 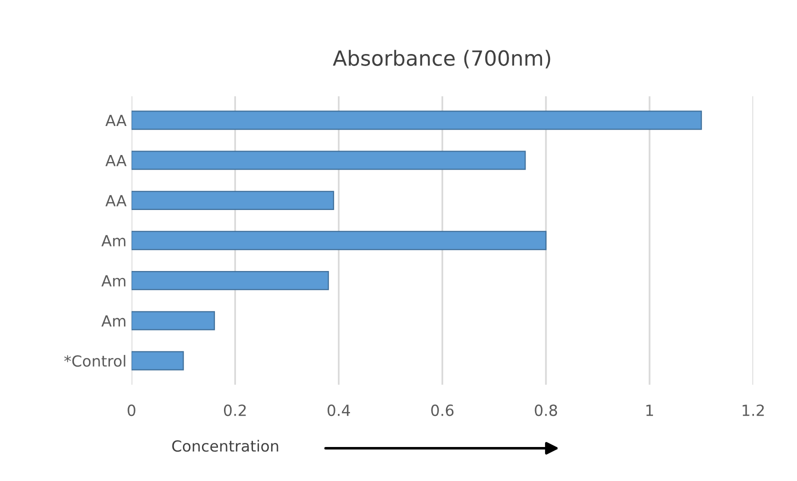 What do you see at coordinates (132, 410) in the screenshot?
I see `x-tick-label: 0` at bounding box center [132, 410].